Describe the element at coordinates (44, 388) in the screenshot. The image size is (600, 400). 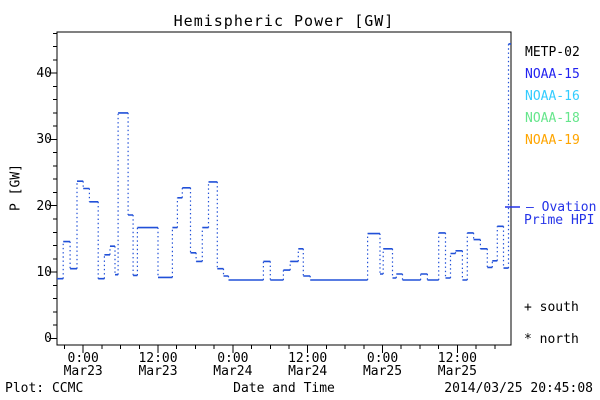
I see `plot-credit: Plot: CCMC` at that location.